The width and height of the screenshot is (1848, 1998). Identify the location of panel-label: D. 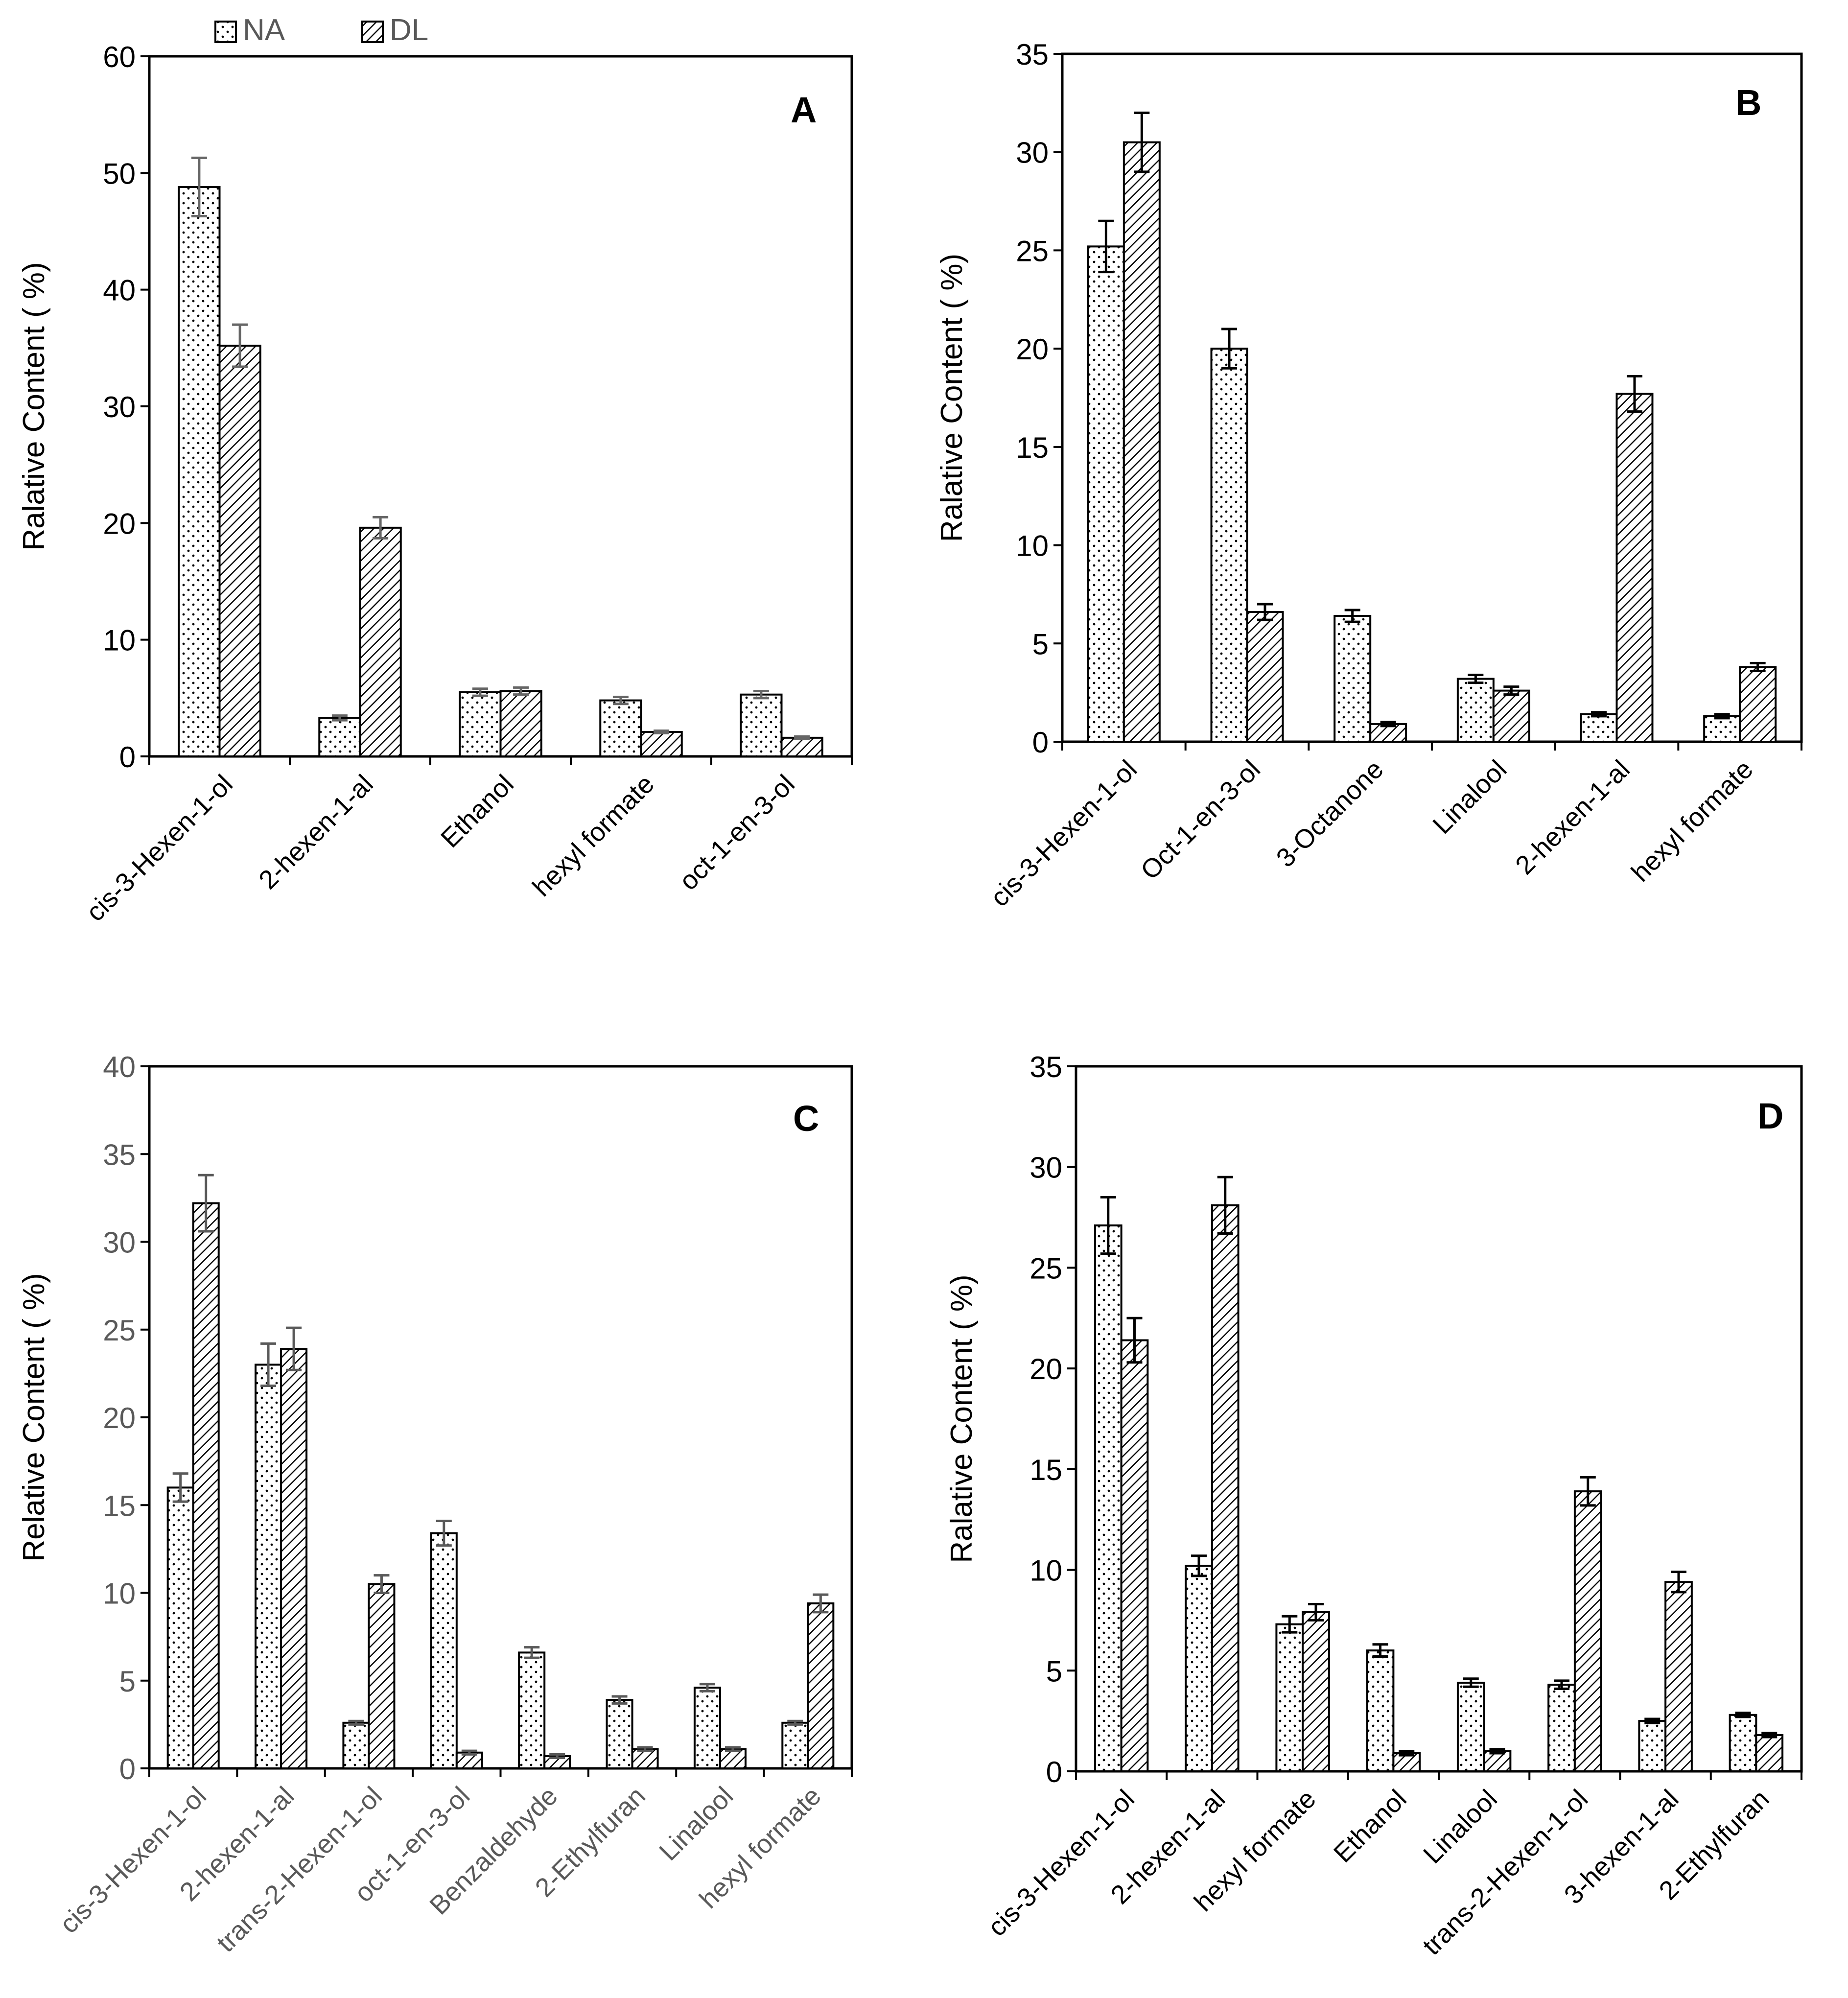
(1770, 1116).